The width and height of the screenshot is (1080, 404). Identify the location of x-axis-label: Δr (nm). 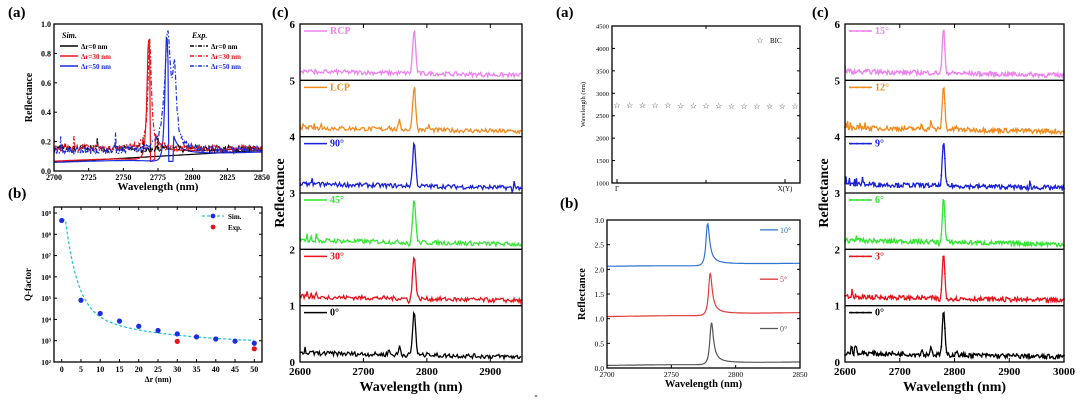
(158, 379).